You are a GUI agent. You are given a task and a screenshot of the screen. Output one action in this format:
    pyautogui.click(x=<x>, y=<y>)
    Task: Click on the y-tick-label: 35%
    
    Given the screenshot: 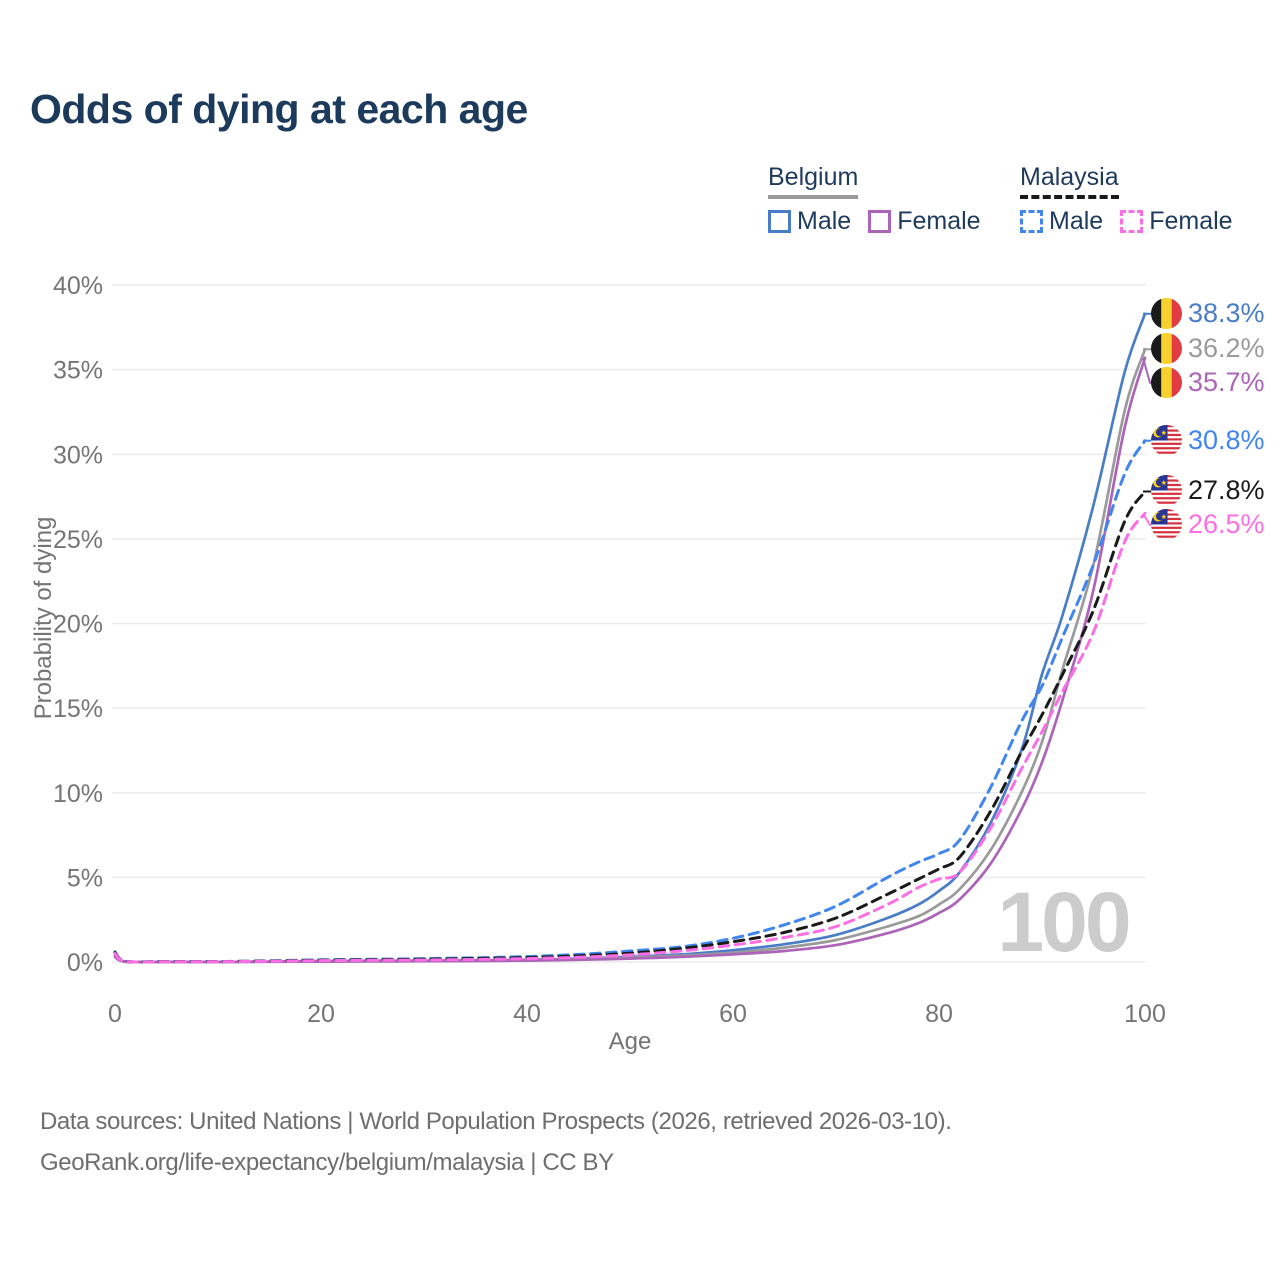 What is the action you would take?
    pyautogui.click(x=78, y=371)
    